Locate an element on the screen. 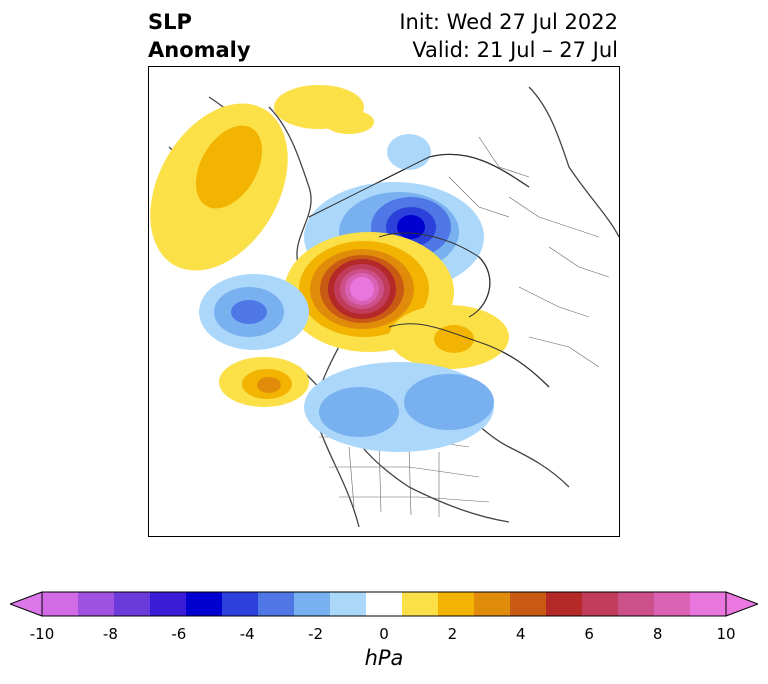  colorbar is located at coordinates (384, 604).